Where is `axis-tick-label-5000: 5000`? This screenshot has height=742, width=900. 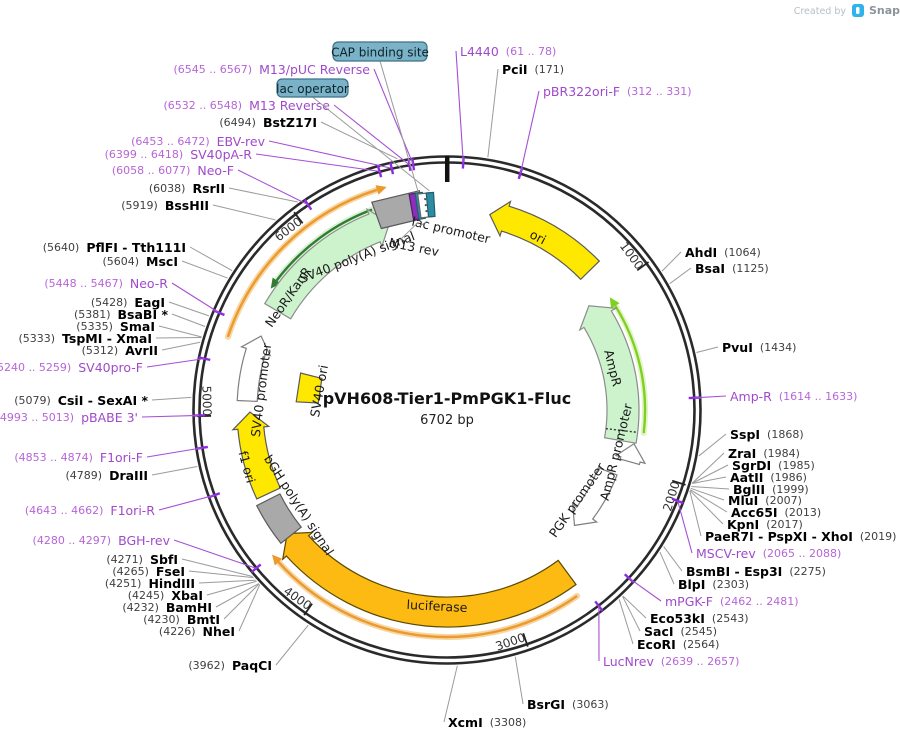 axis-tick-label-5000: 5000 is located at coordinates (206, 401).